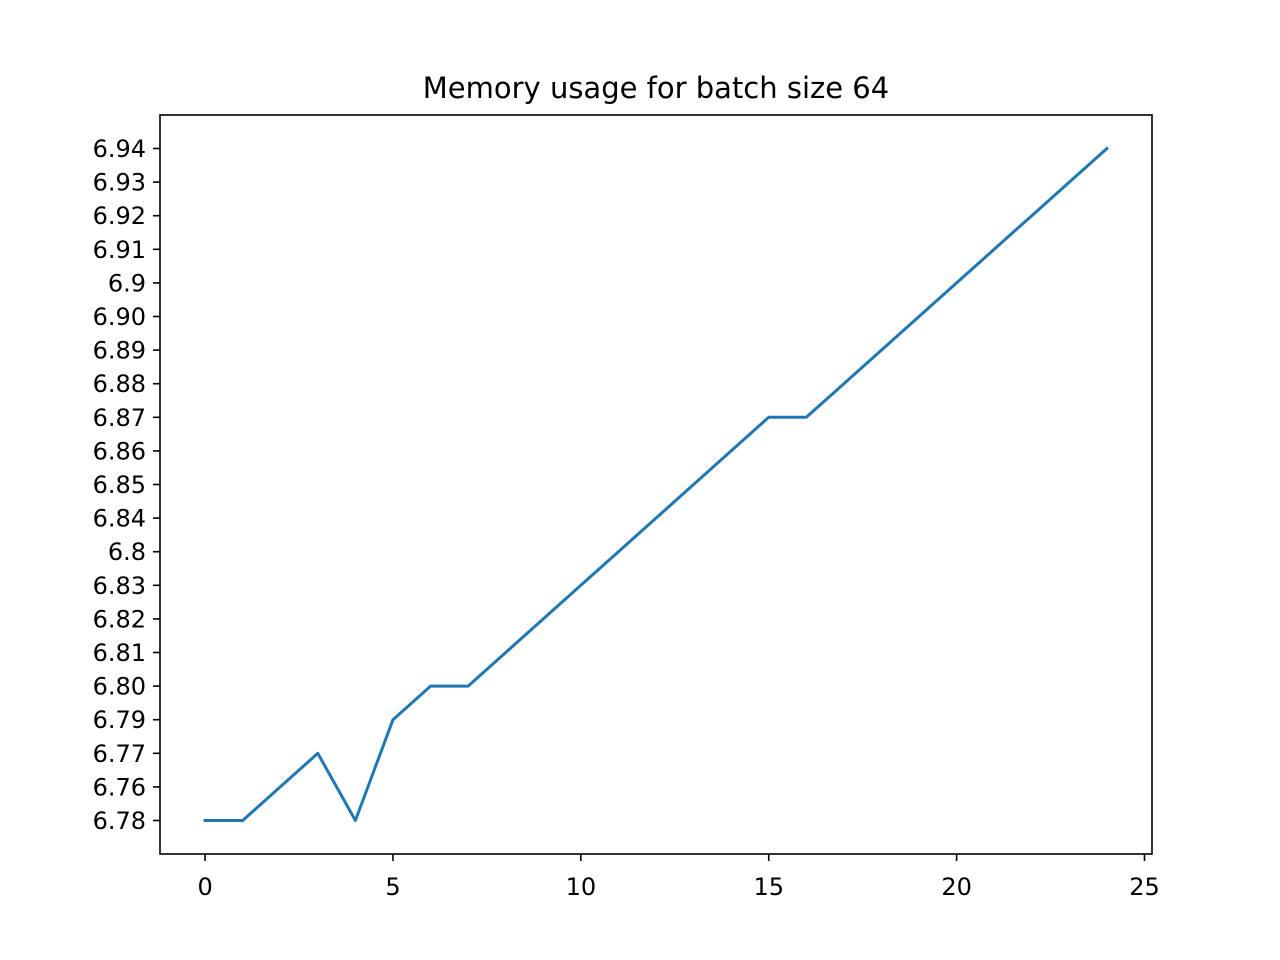 Image resolution: width=1280 pixels, height=960 pixels. What do you see at coordinates (119, 250) in the screenshot?
I see `y-tick-label: 6.91` at bounding box center [119, 250].